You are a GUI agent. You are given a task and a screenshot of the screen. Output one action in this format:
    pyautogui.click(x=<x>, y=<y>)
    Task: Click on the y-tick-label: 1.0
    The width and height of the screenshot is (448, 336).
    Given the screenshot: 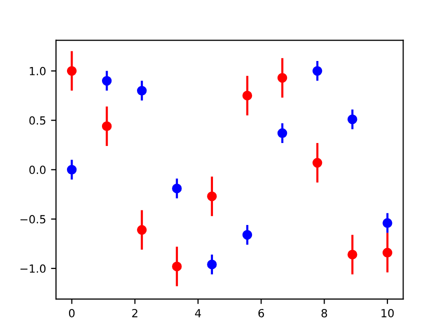 What is the action you would take?
    pyautogui.click(x=38, y=71)
    